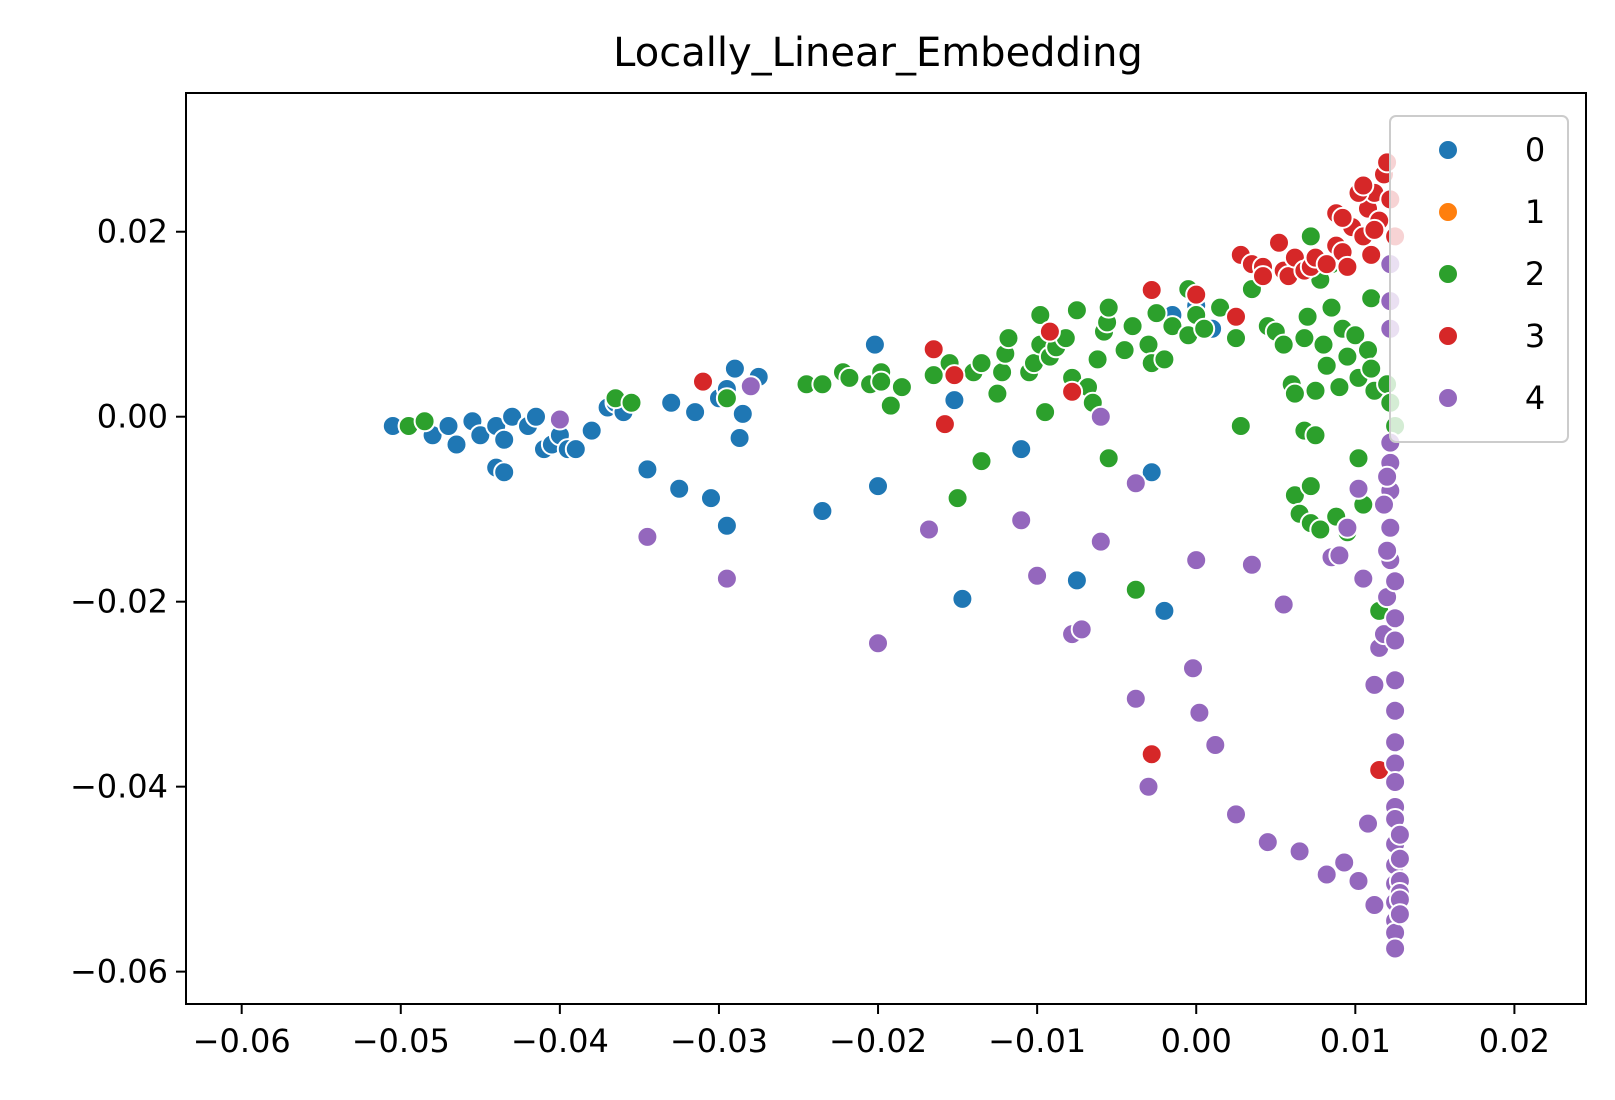 Image resolution: width=1615 pixels, height=1100 pixels. What do you see at coordinates (401, 1041) in the screenshot?
I see `x-tick-label: −0.05` at bounding box center [401, 1041].